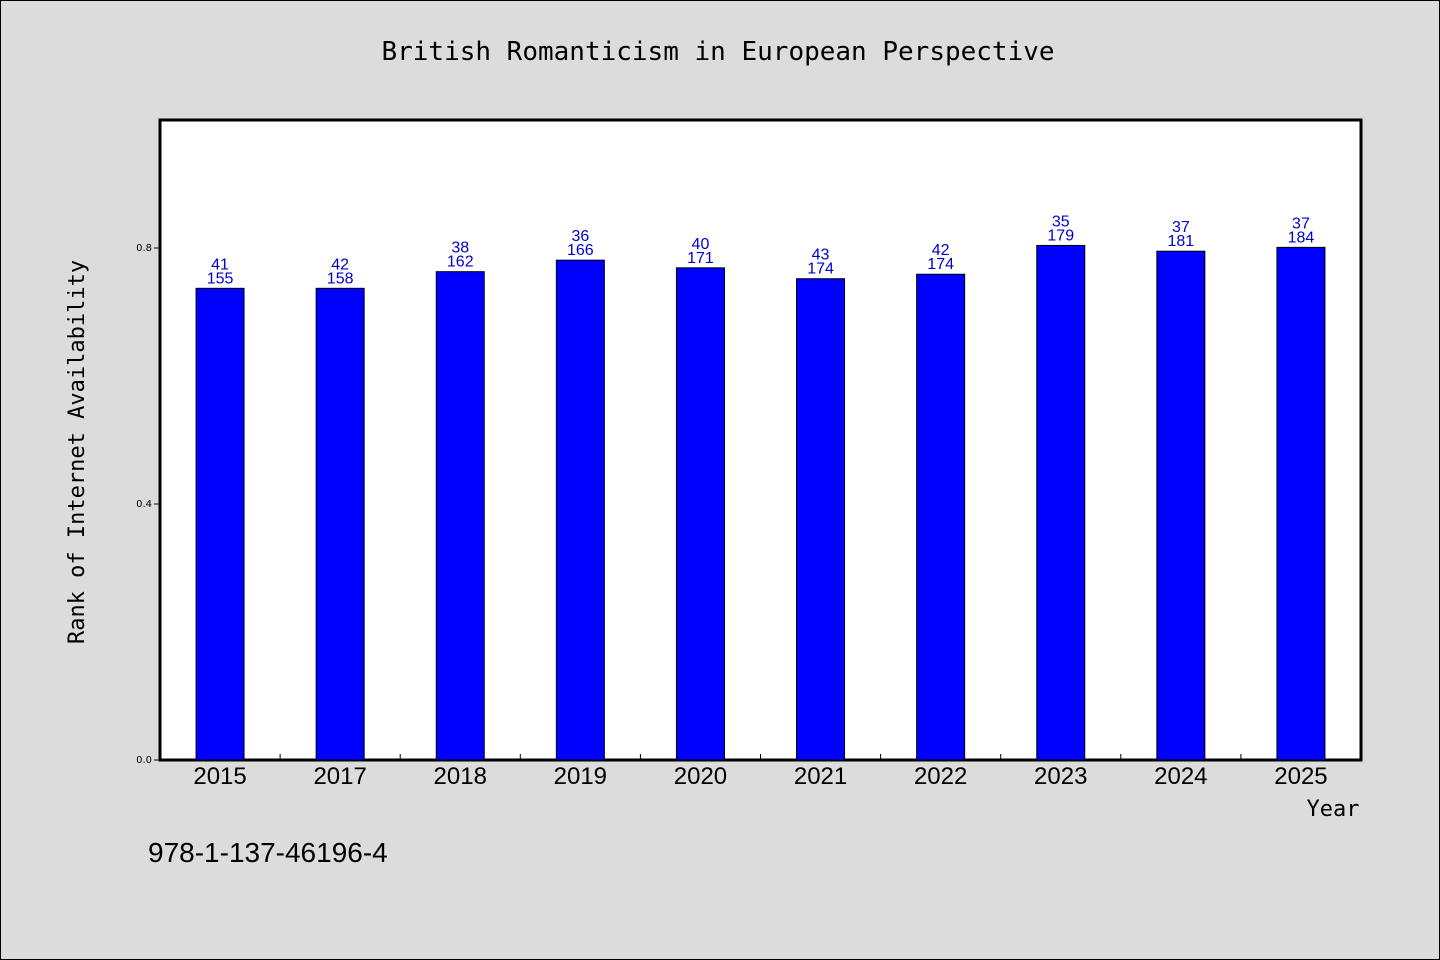 This screenshot has width=1440, height=960. Describe the element at coordinates (460, 248) in the screenshot. I see `bar-label-top: 38` at that location.